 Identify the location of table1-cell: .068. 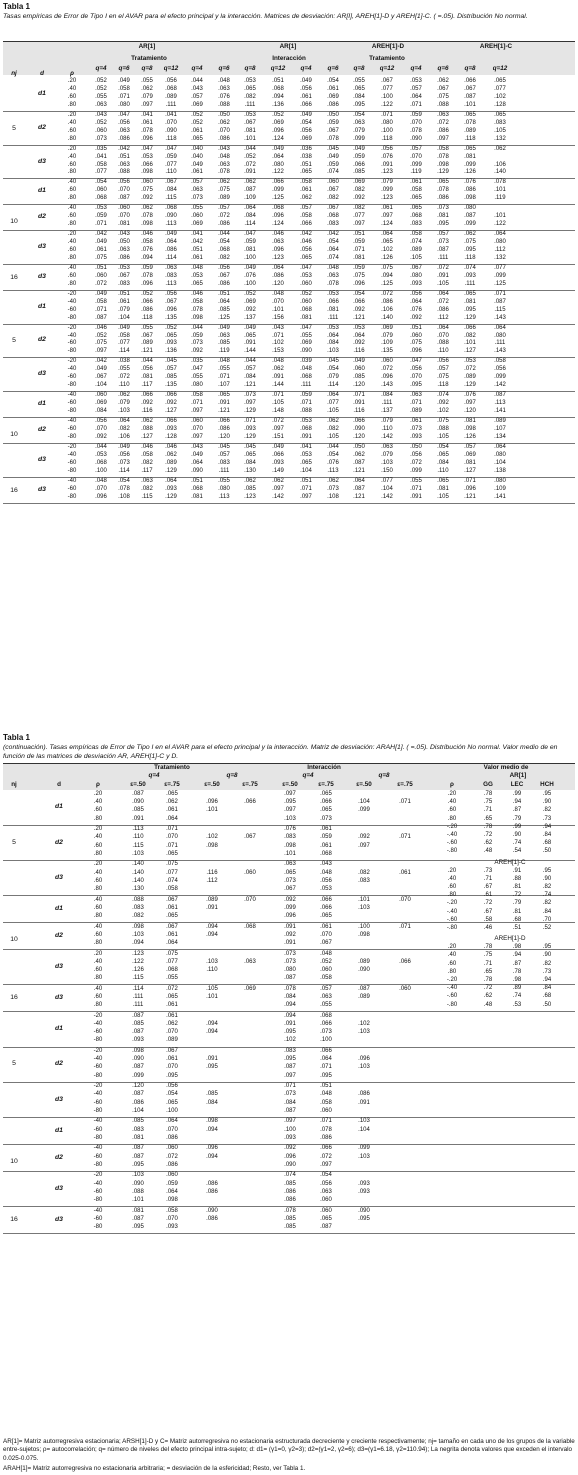
(101, 198).